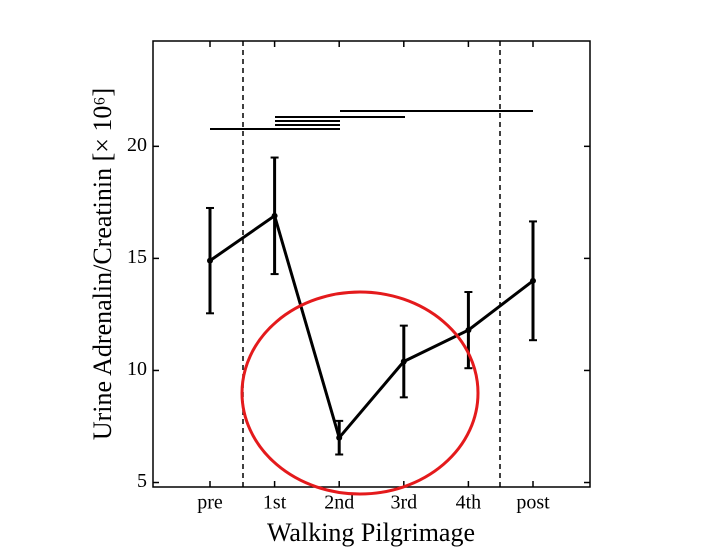  I want to click on x-tick-label: 4th, so click(469, 503).